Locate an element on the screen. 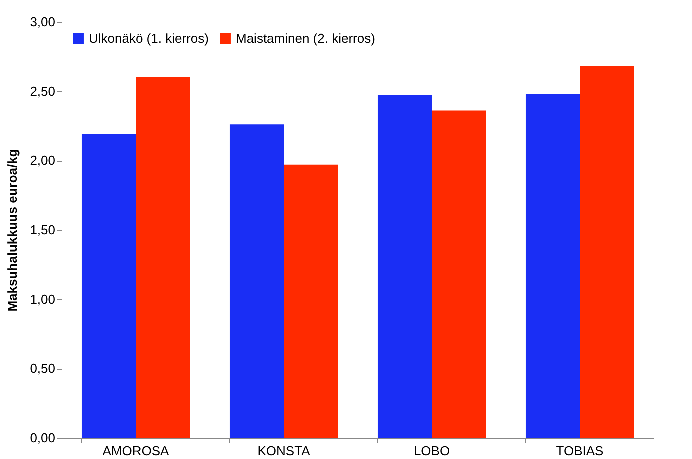  x-tick-label: KONSTA is located at coordinates (284, 451).